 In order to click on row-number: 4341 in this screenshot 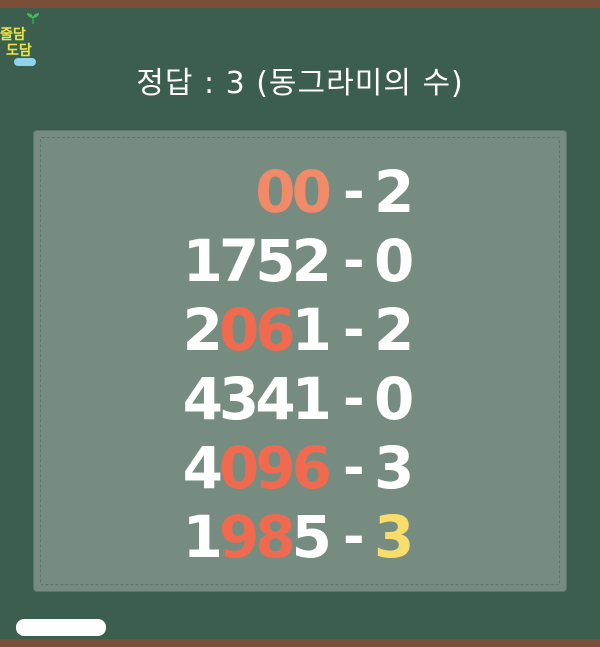, I will do `click(257, 399)`.